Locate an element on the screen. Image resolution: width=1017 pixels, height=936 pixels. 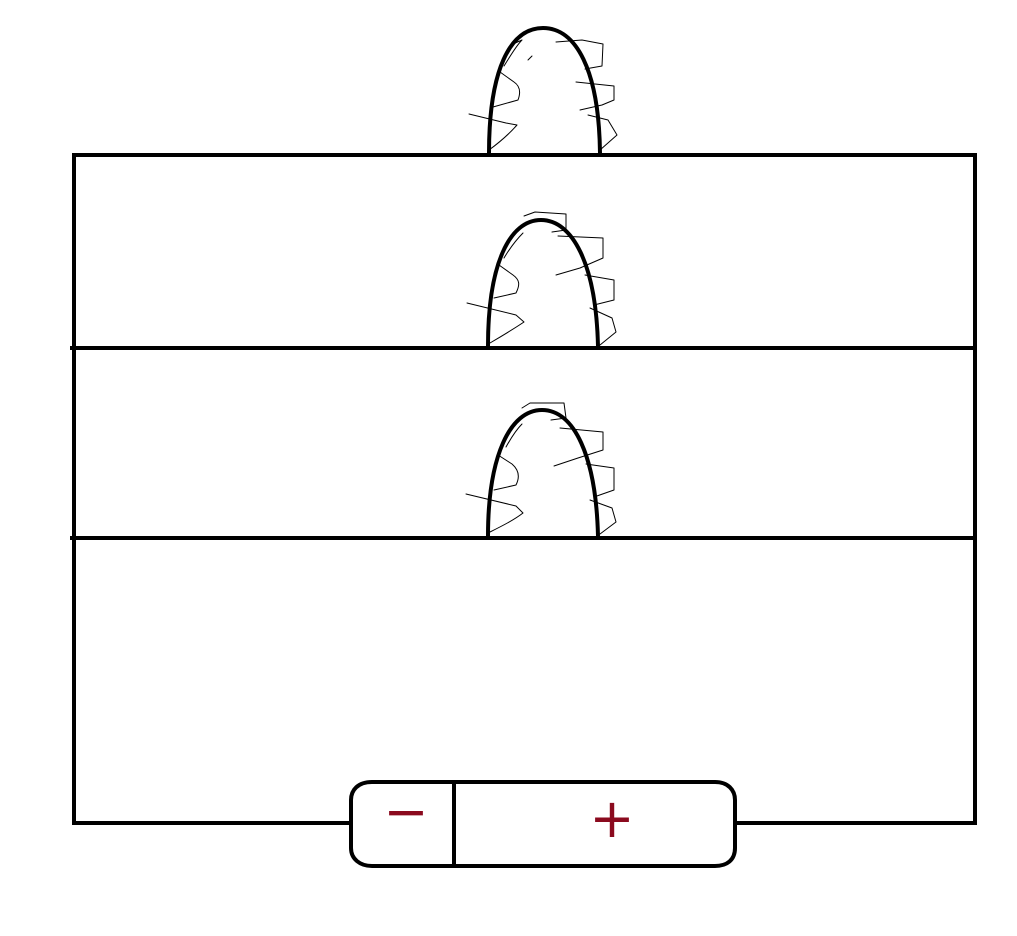
bulb-bottom is located at coordinates (541, 470).